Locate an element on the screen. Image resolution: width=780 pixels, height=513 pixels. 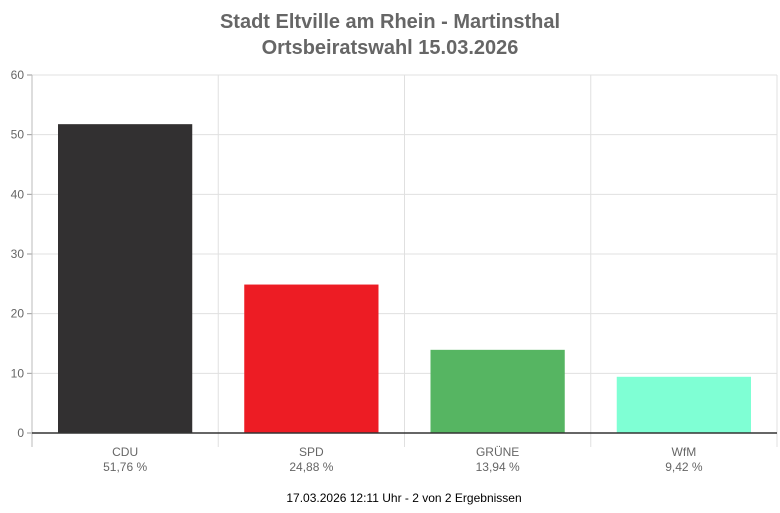
y-tick-label: 60 is located at coordinates (18, 75).